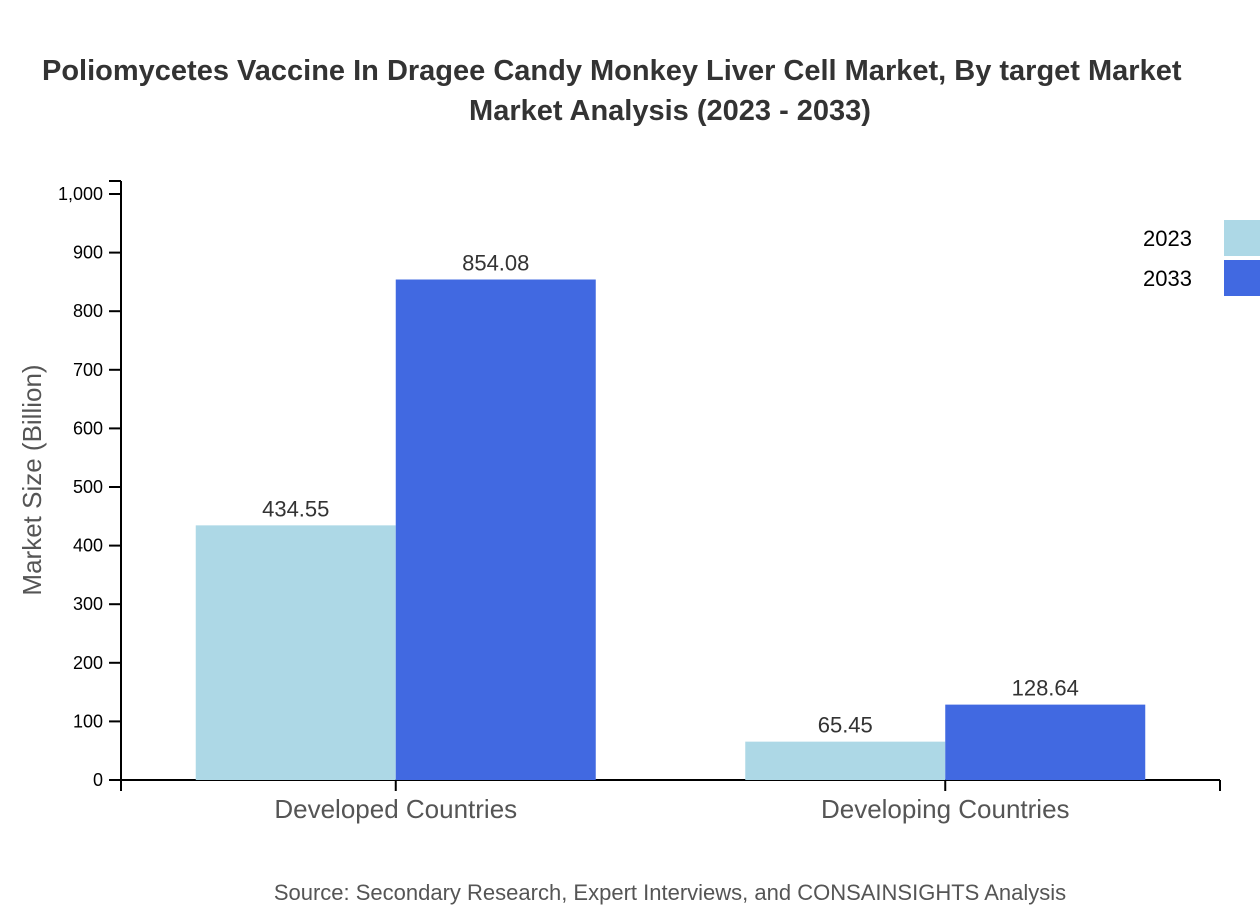 The image size is (1260, 920). I want to click on data-label: 65.45, so click(845, 725).